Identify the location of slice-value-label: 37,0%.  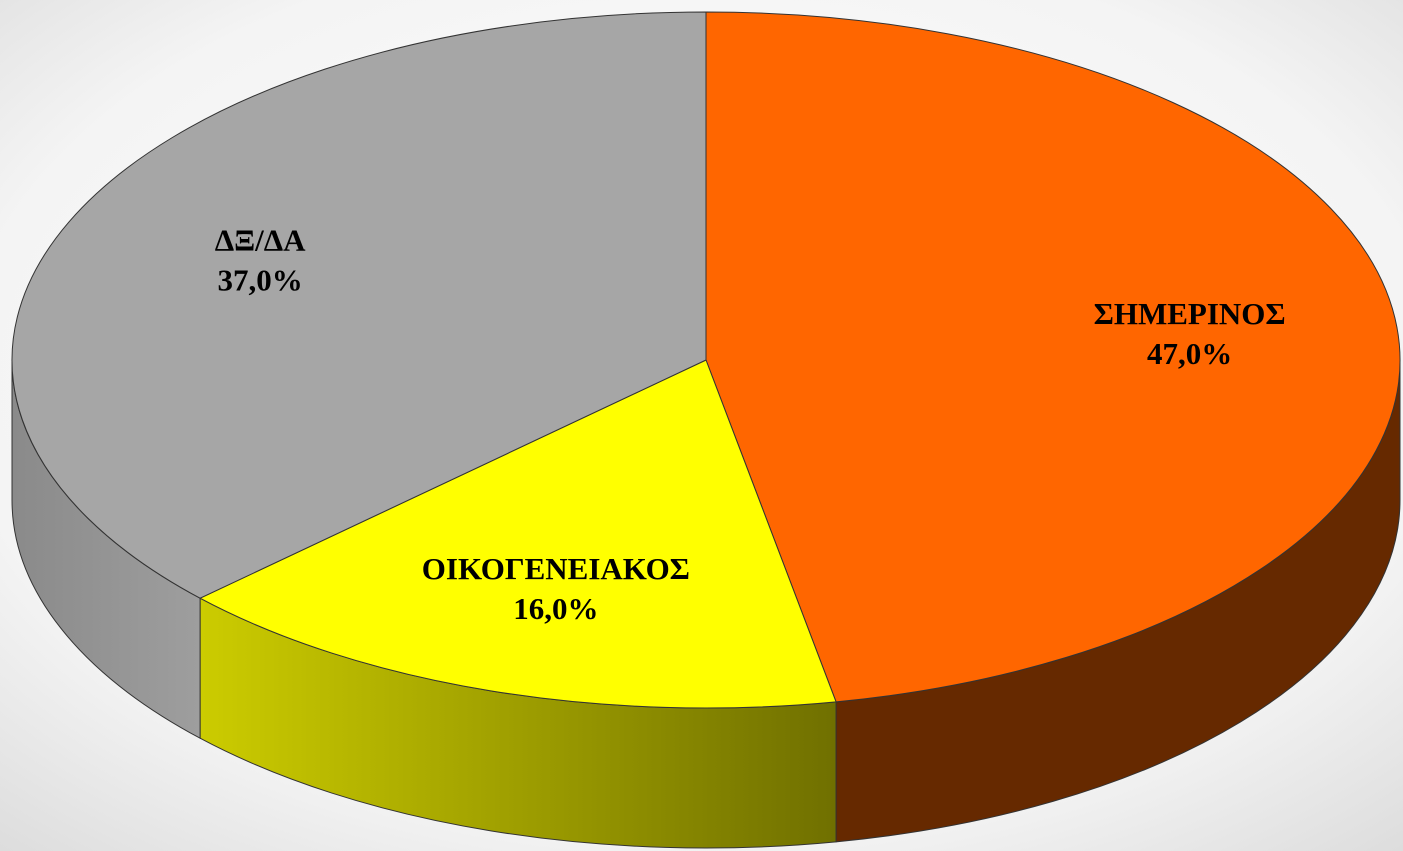
(260, 279).